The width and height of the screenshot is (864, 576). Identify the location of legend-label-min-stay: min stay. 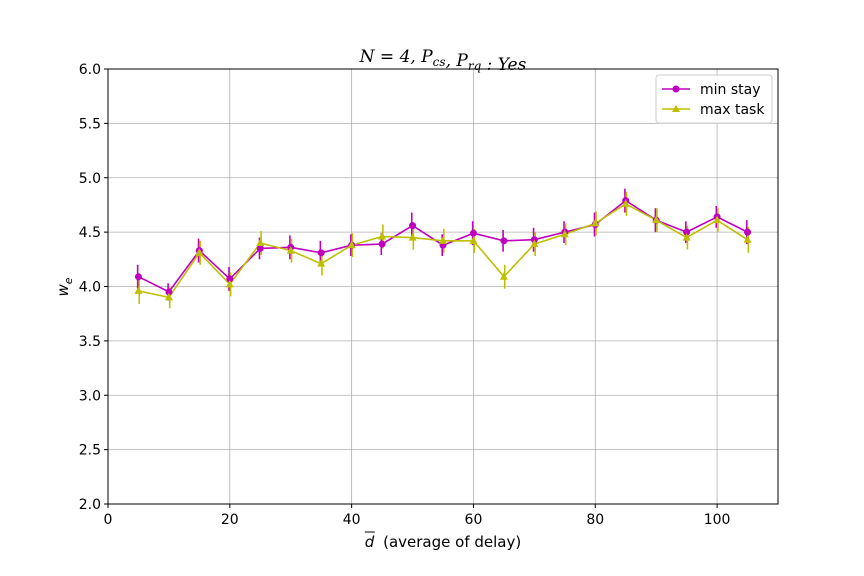
(730, 90).